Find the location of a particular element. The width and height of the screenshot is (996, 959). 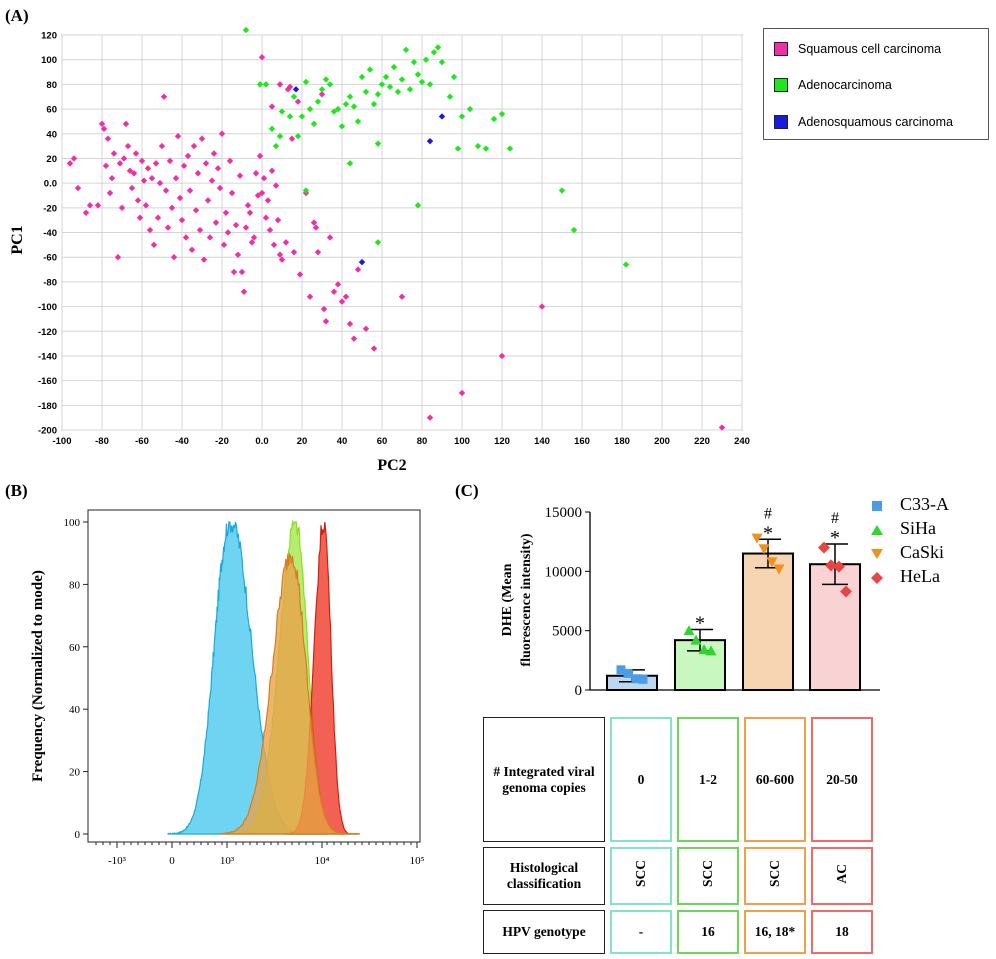

legend-label-ac: Adenocarcinoma is located at coordinates (845, 85).